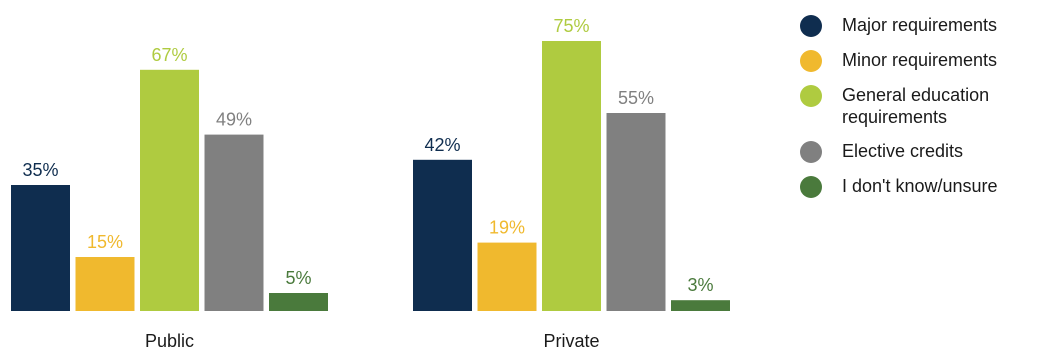 Image resolution: width=1047 pixels, height=349 pixels. What do you see at coordinates (636, 212) in the screenshot?
I see `bar-private-elective-credits` at bounding box center [636, 212].